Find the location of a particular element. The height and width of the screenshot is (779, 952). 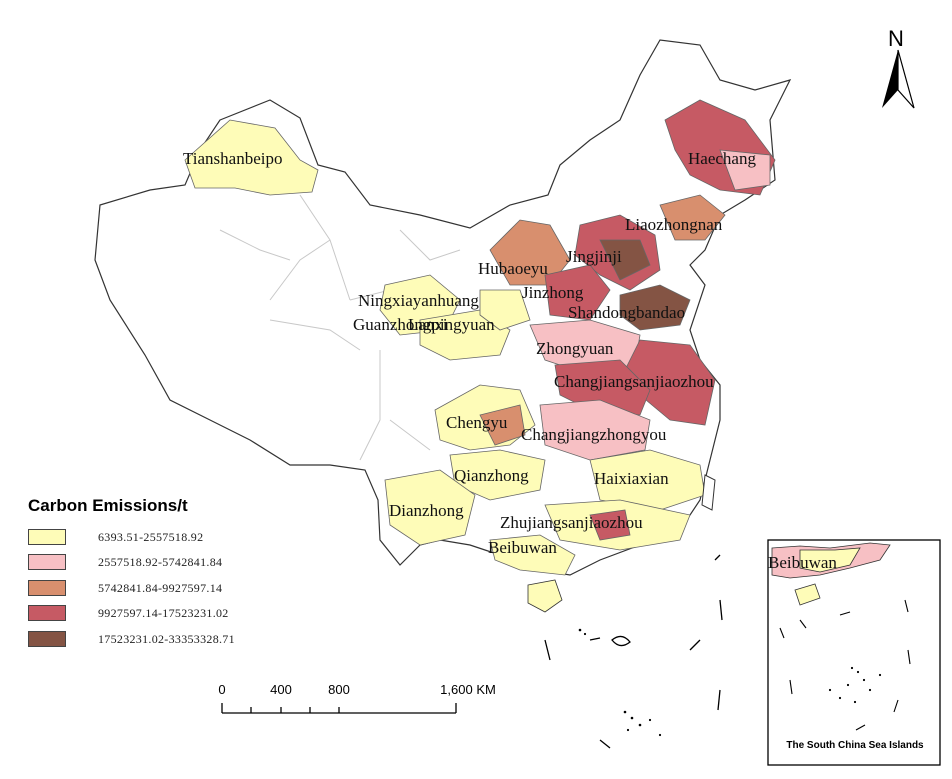

label-beibuwan: Beibuwan is located at coordinates (522, 547).